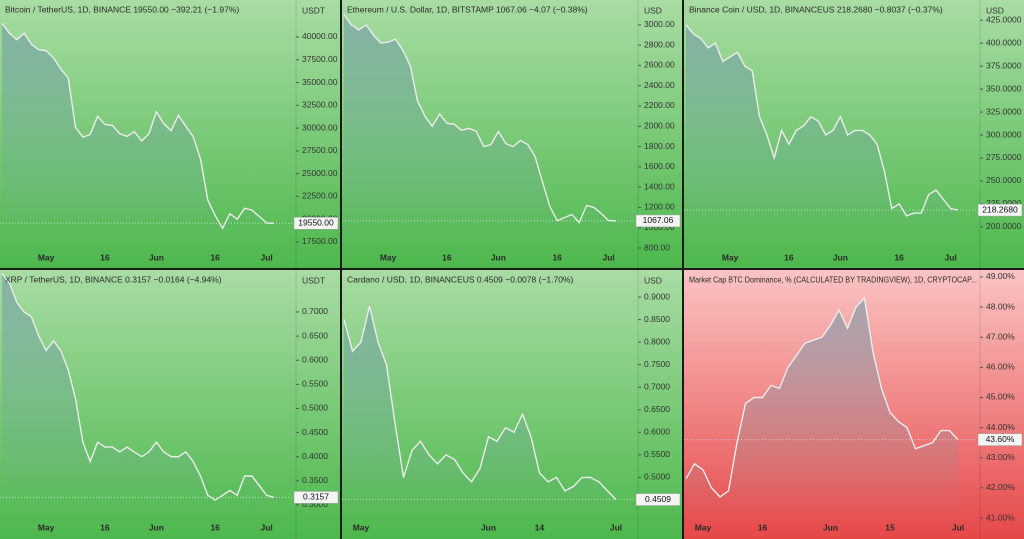 This screenshot has width=1024, height=539. Describe the element at coordinates (1004, 19) in the screenshot. I see `y-tick-label: 425.0000` at that location.